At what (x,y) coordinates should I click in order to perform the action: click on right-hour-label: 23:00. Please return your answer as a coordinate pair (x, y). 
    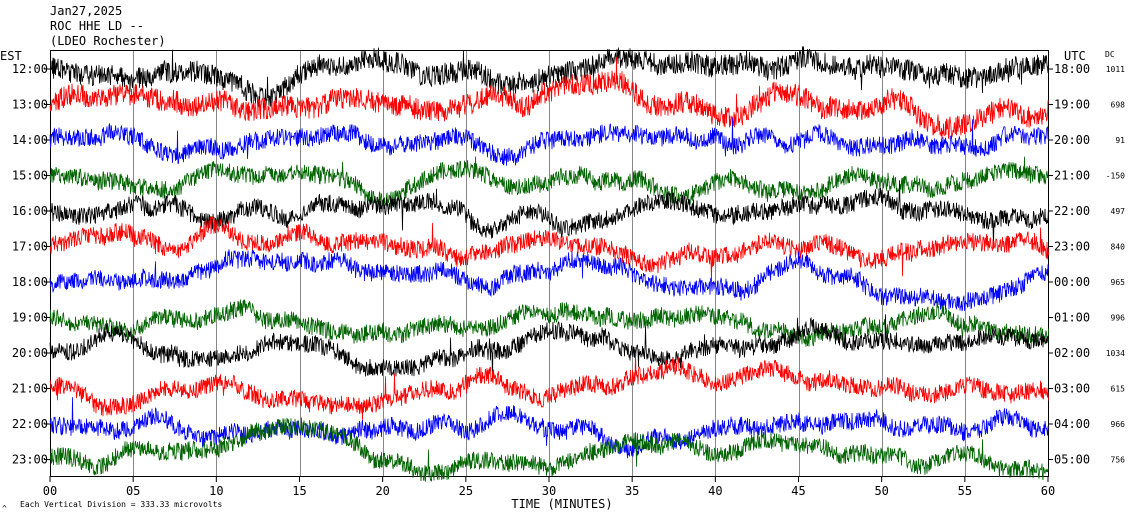
    Looking at the image, I should click on (1072, 247).